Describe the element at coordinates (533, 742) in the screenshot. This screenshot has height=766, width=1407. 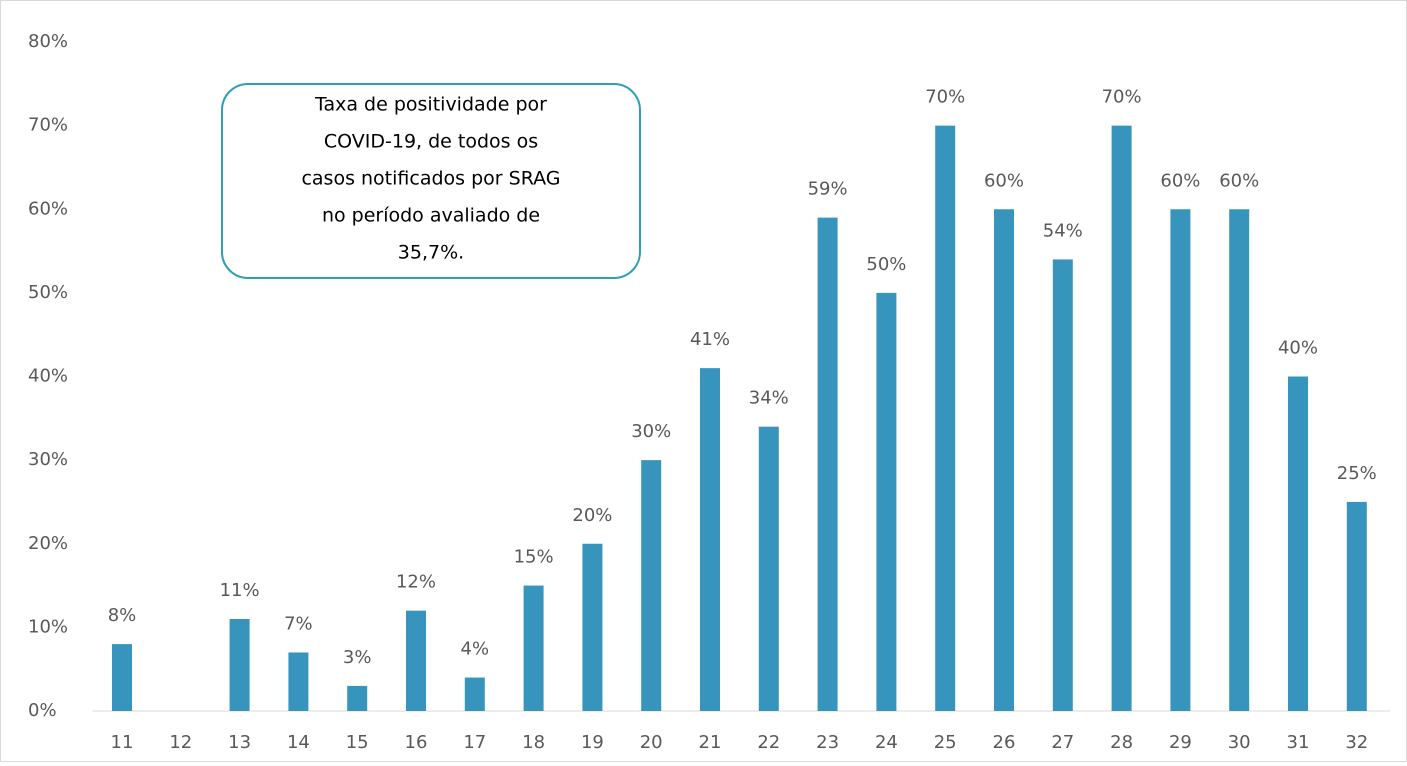
I see `x-tick-label: 18` at that location.